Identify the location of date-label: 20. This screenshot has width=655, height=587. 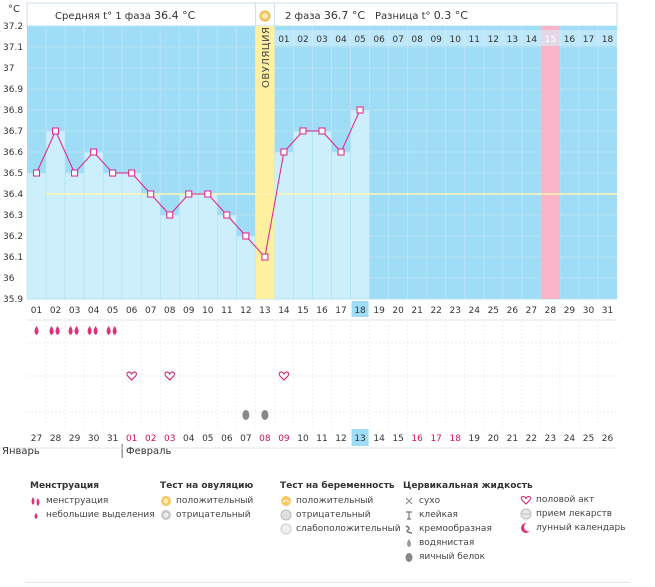
(494, 439).